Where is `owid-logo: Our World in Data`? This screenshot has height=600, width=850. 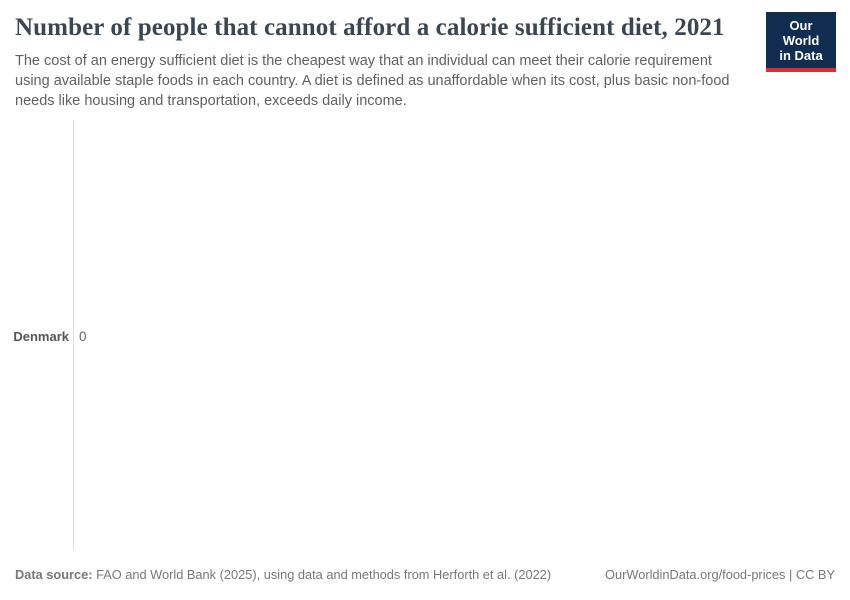
owid-logo: Our World in Data is located at coordinates (801, 42).